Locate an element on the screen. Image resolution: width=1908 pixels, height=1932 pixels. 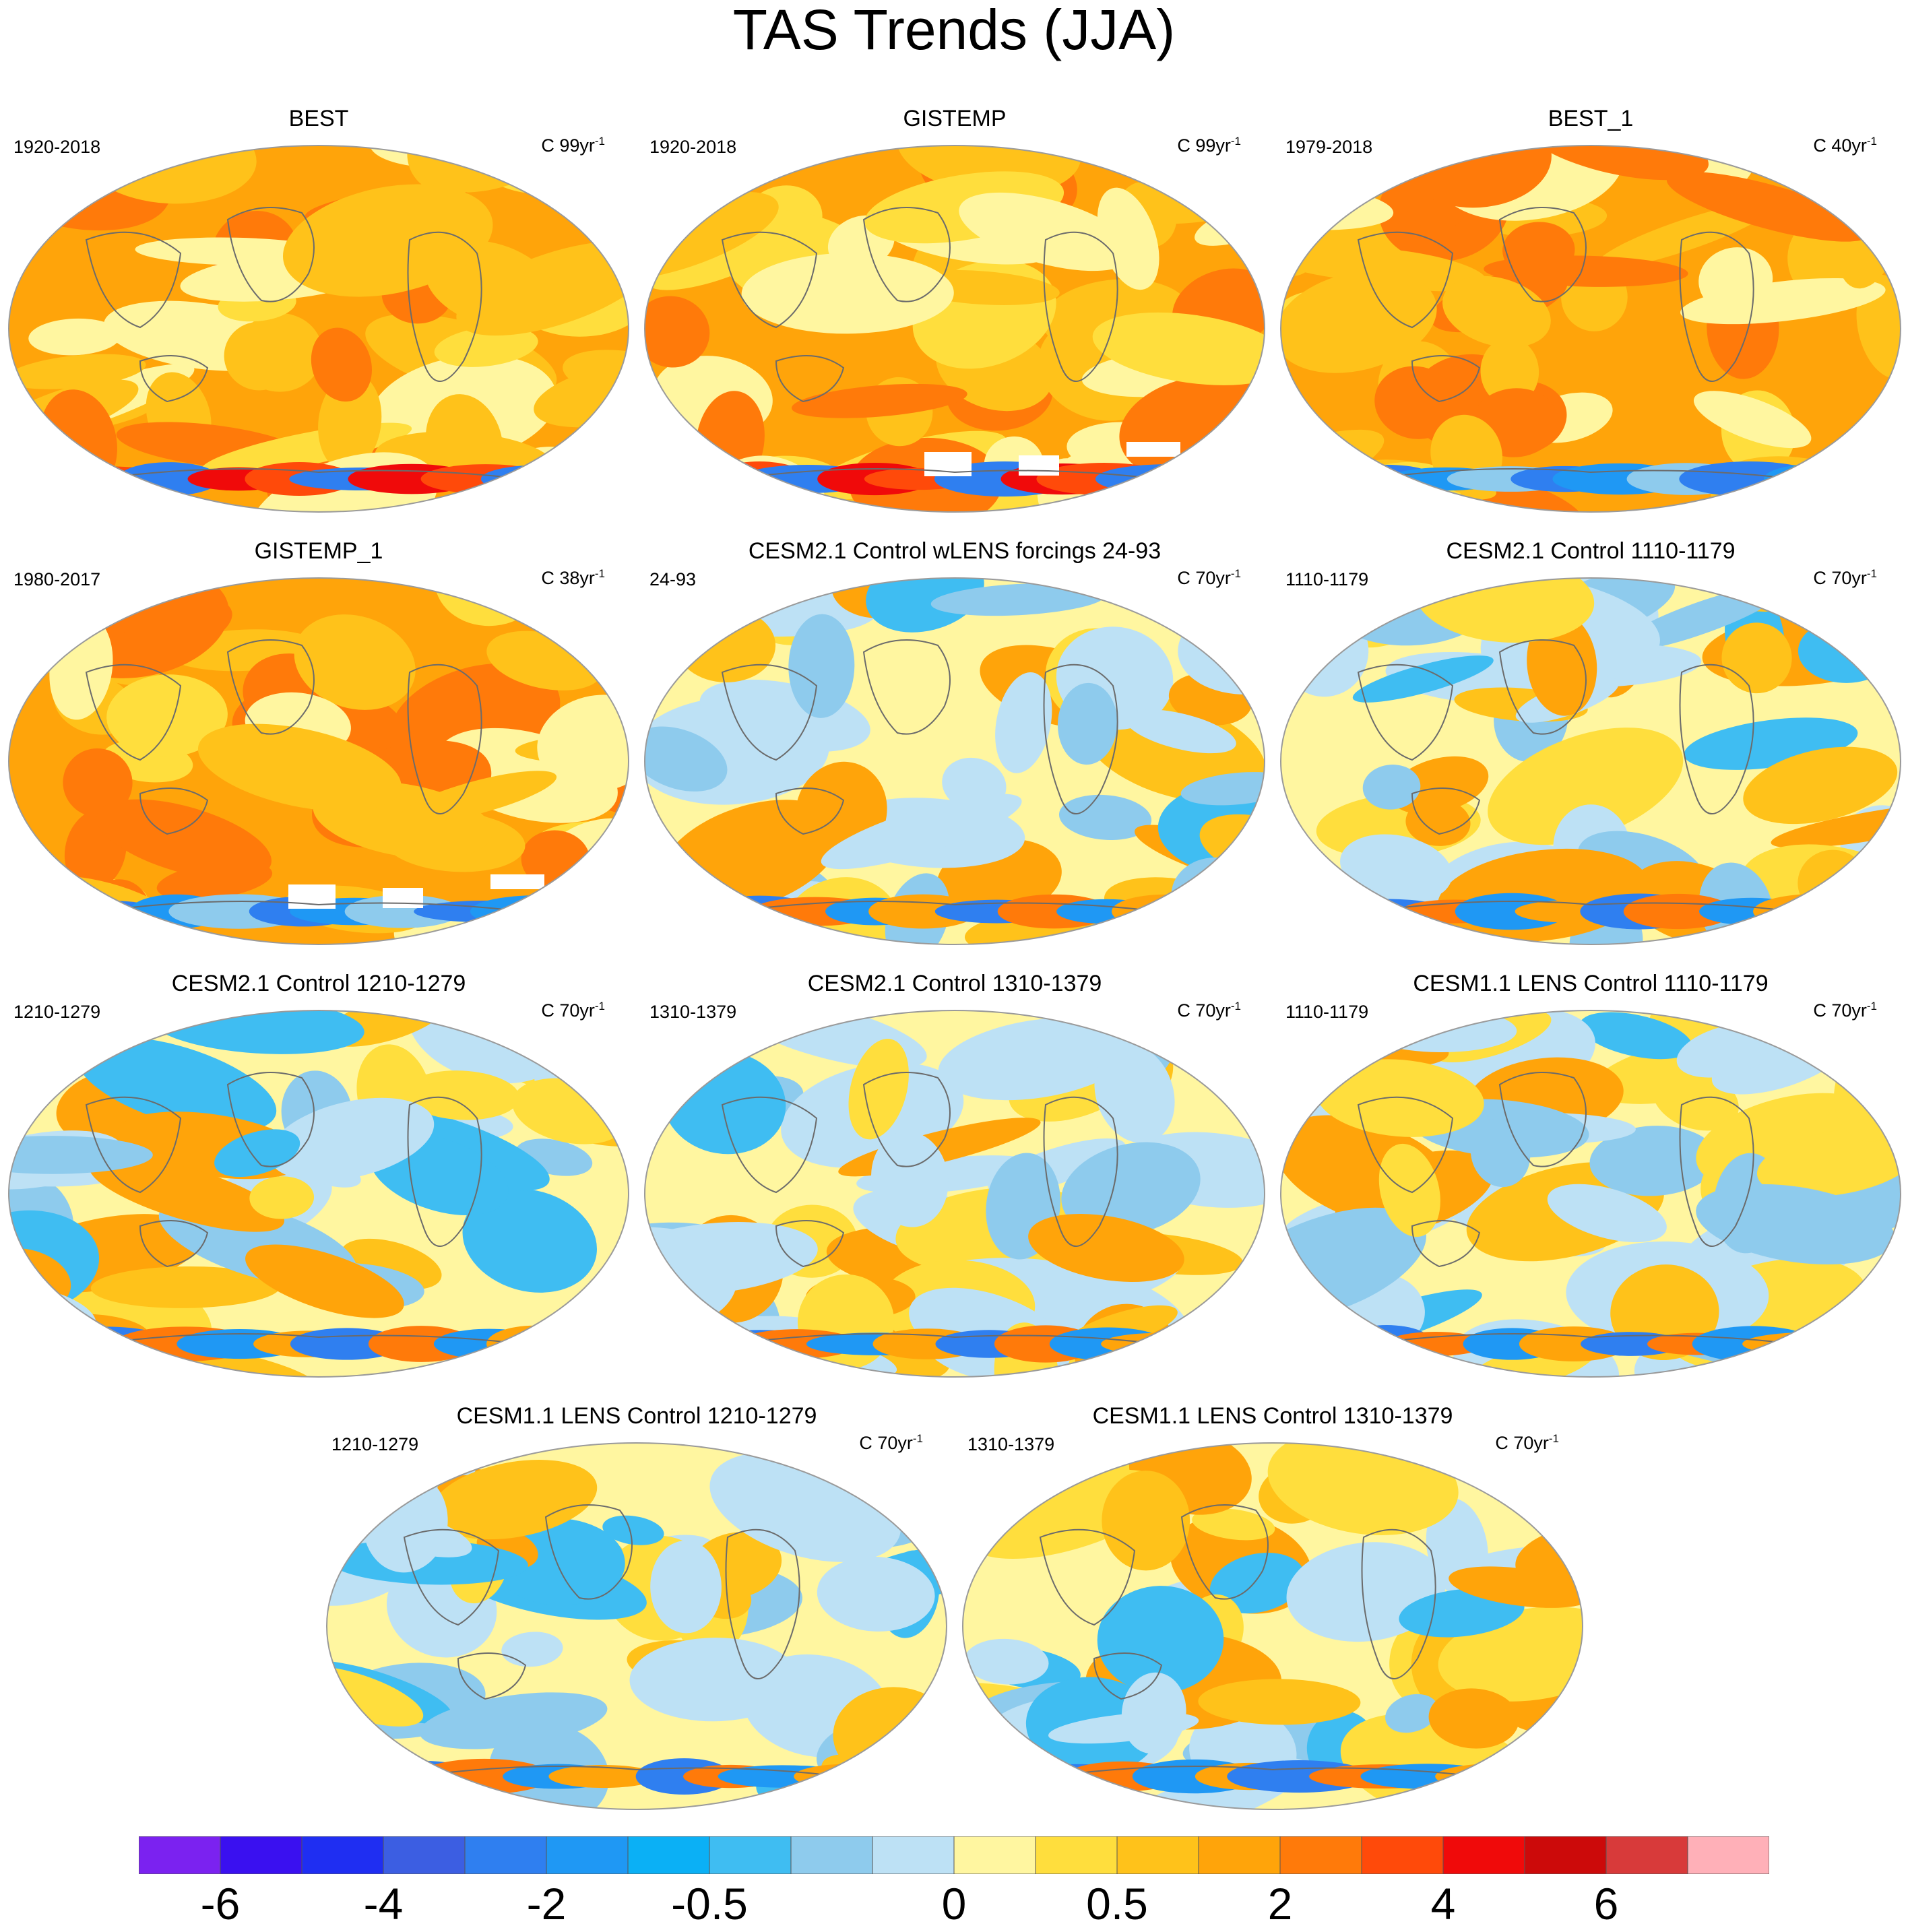
panel-units: C 70yr-1 is located at coordinates (1209, 578).